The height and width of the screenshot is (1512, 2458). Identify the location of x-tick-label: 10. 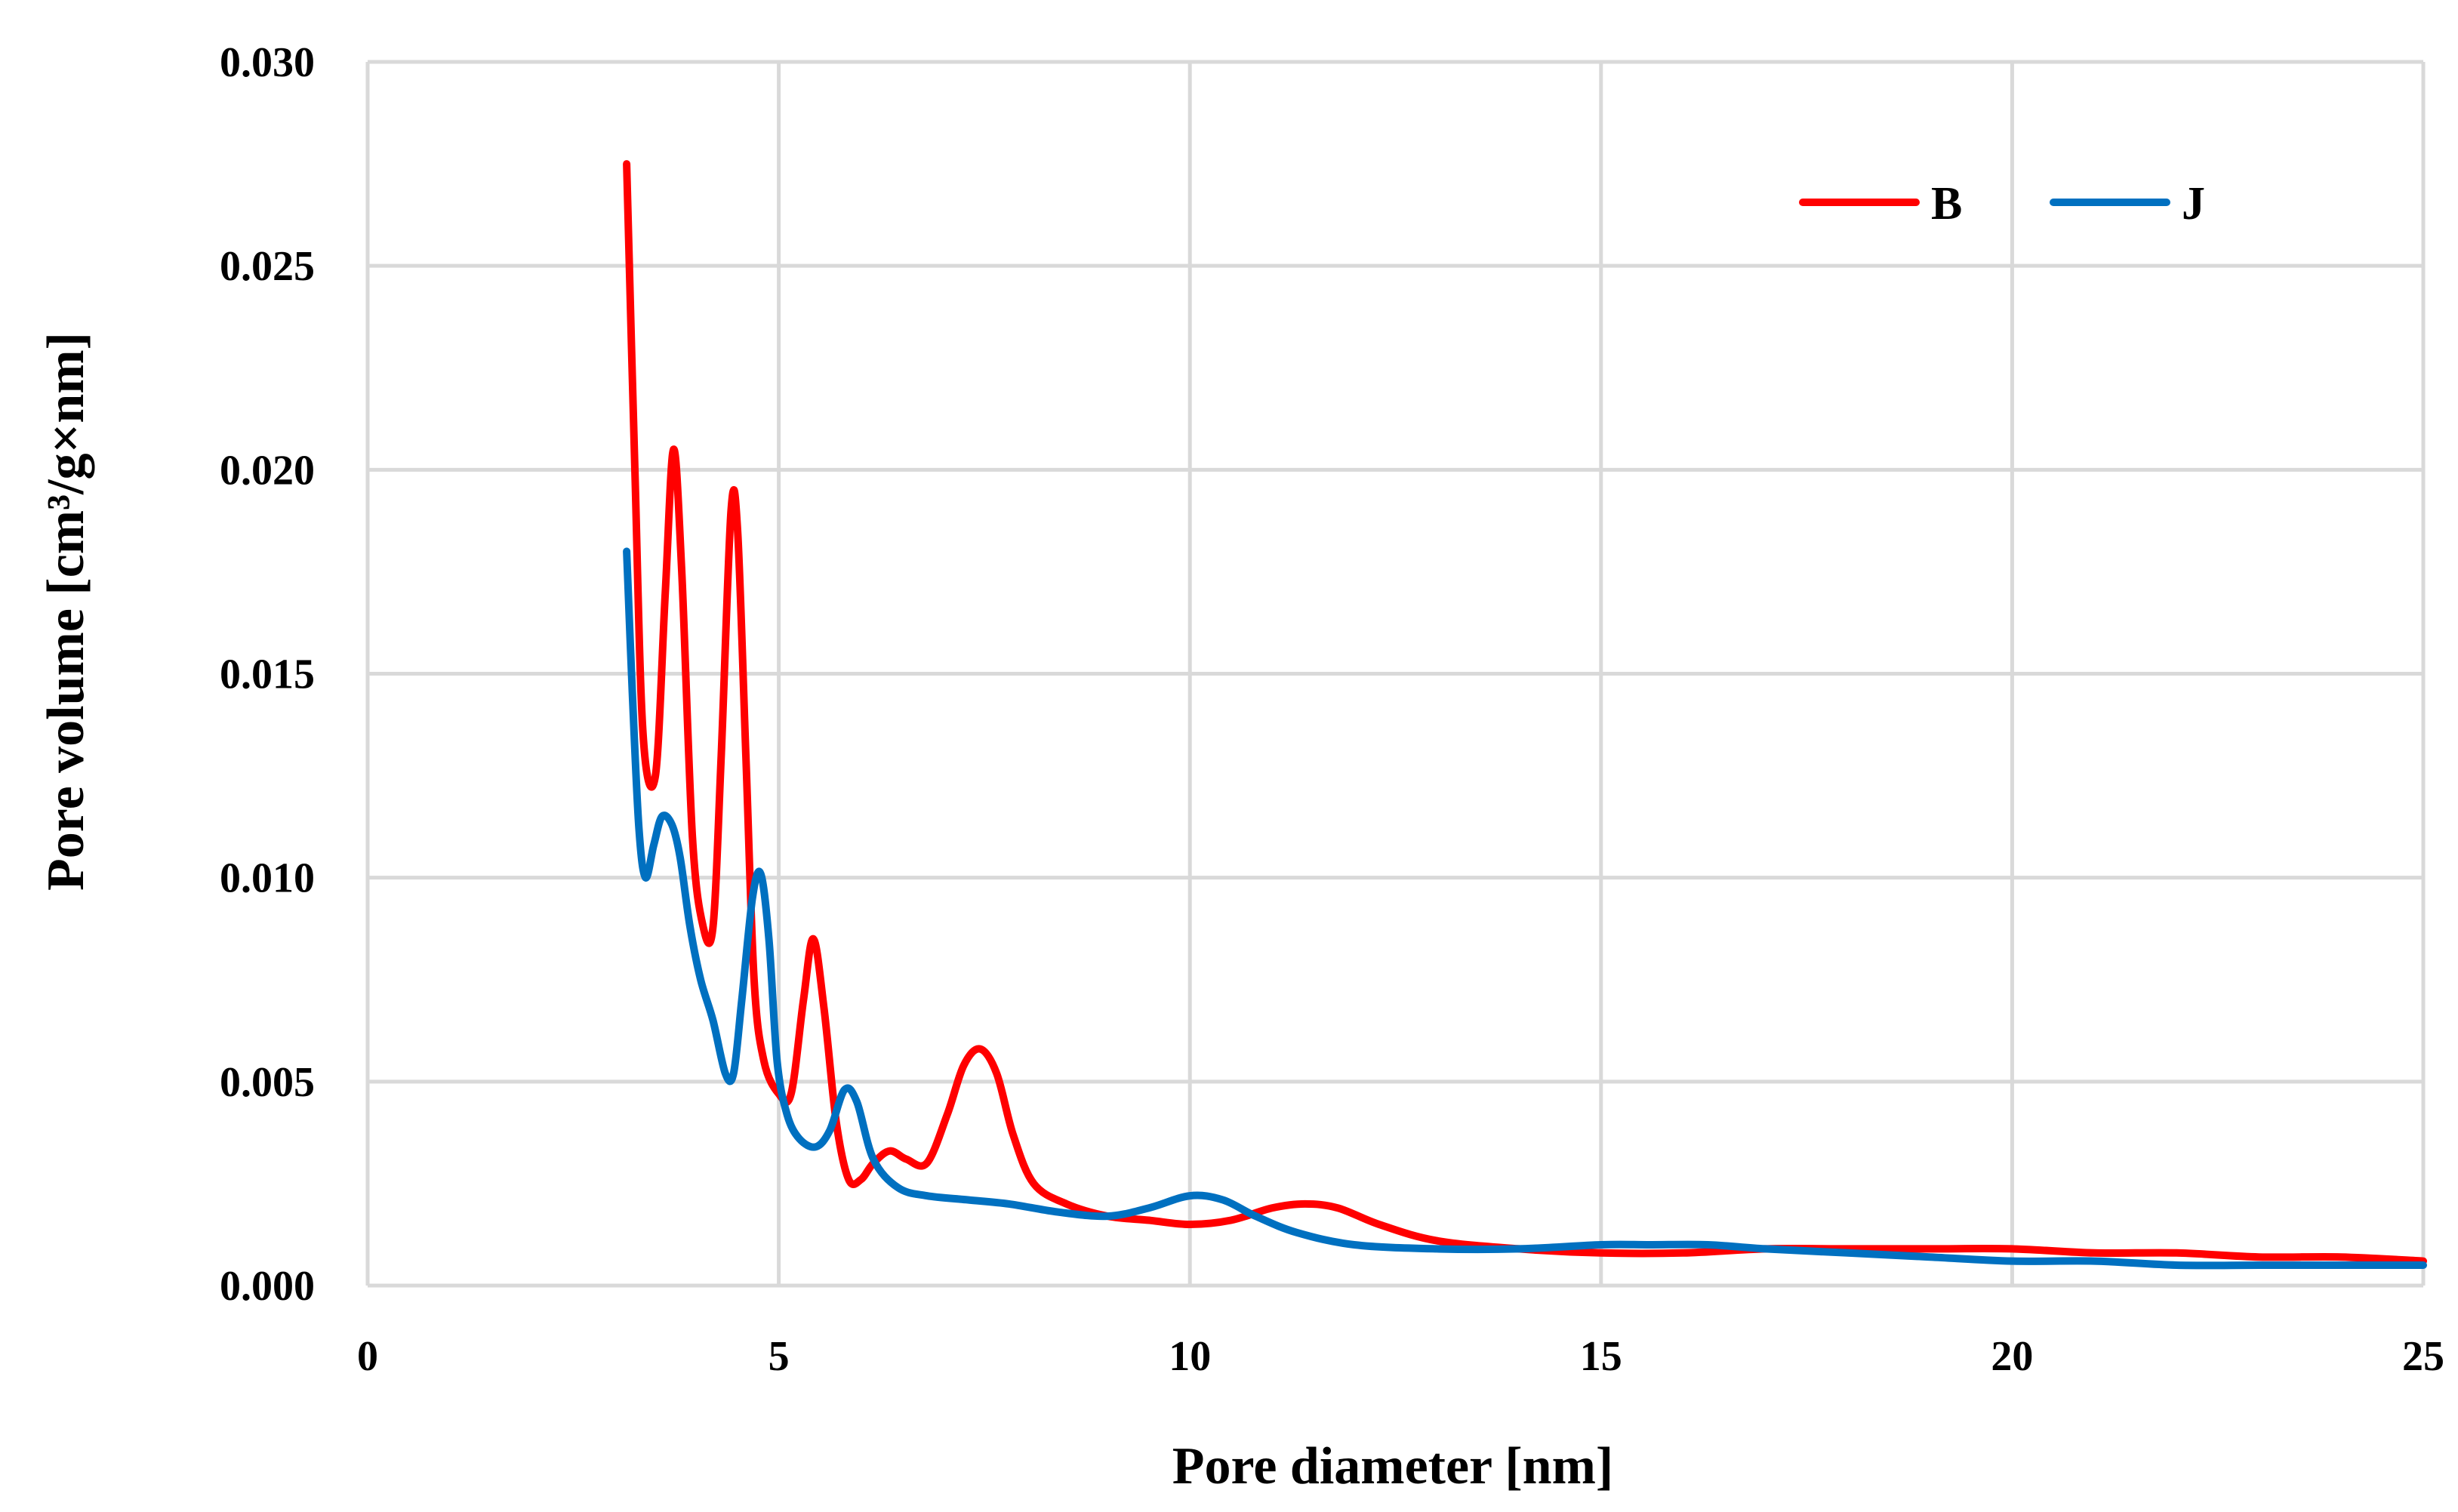
(1190, 1356).